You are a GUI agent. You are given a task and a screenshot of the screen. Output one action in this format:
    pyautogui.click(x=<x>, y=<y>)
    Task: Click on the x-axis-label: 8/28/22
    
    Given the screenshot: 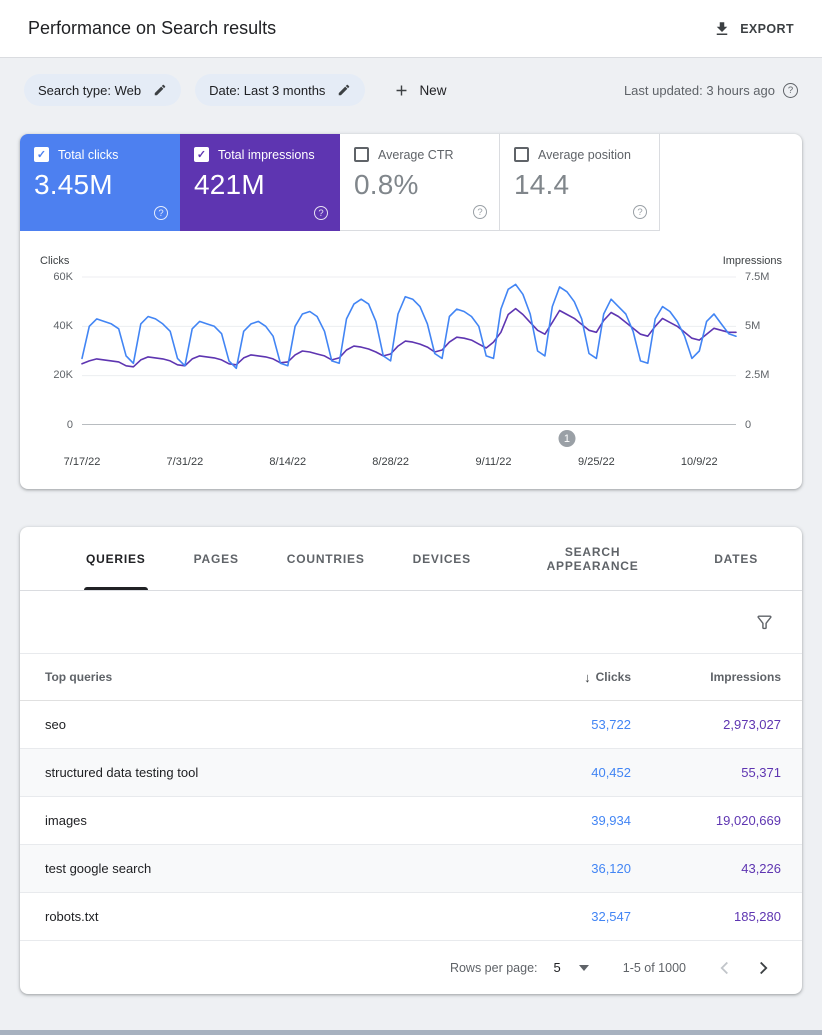 What is the action you would take?
    pyautogui.click(x=390, y=462)
    